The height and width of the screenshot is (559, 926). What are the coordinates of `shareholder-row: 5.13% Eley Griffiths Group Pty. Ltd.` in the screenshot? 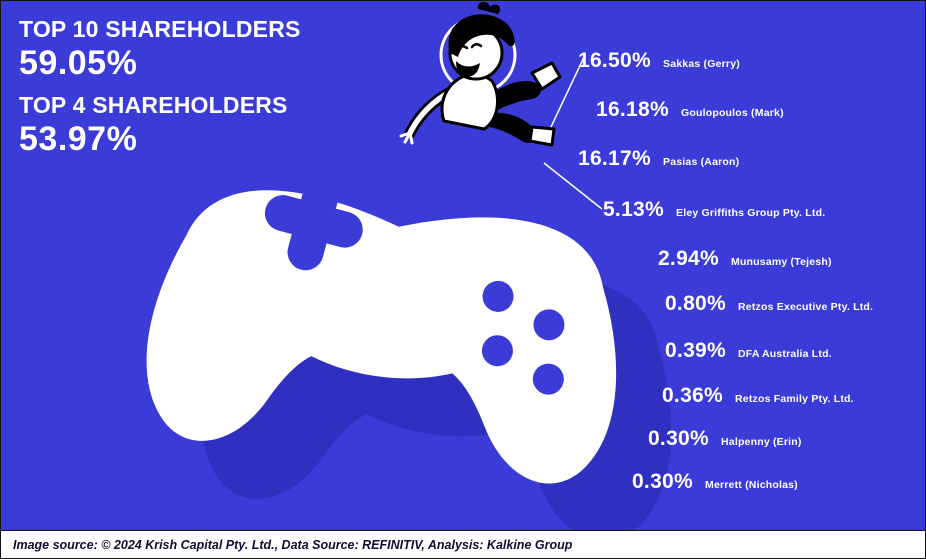 It's located at (682, 210).